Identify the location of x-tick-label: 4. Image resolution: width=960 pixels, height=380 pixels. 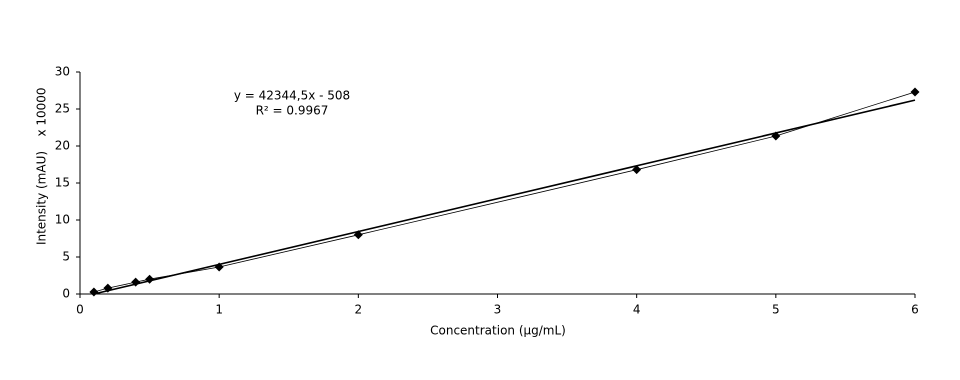
(637, 310).